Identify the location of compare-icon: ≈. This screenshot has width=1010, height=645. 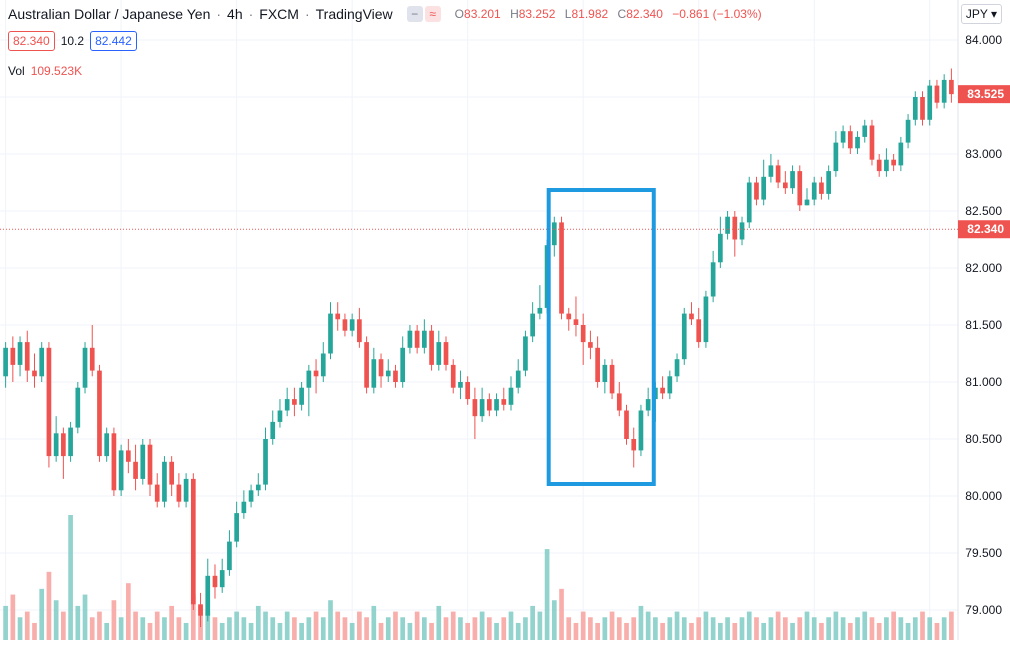
(432, 14).